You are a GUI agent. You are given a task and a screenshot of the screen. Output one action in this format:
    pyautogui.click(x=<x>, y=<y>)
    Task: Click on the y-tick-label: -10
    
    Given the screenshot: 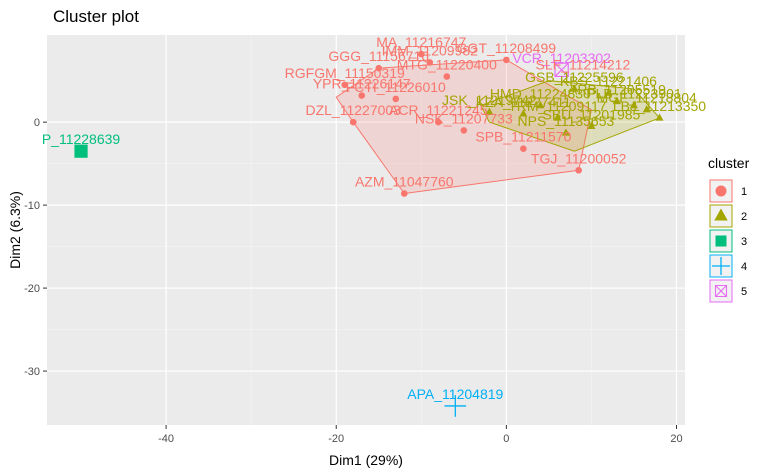 What is the action you would take?
    pyautogui.click(x=32, y=206)
    